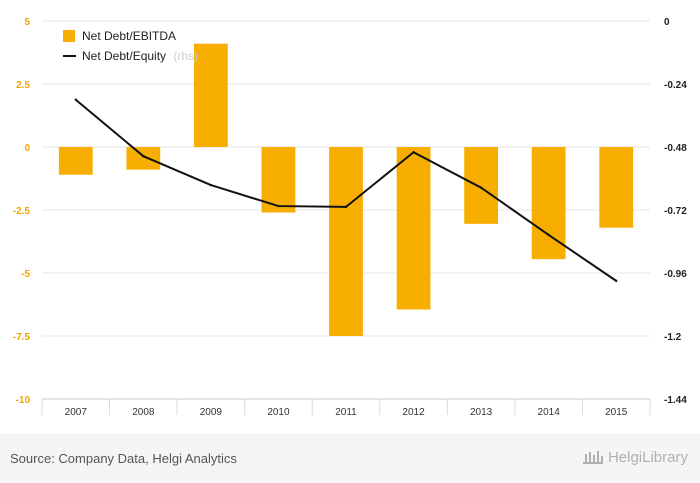 The height and width of the screenshot is (483, 700). What do you see at coordinates (69, 36) in the screenshot?
I see `legend-swatch-bar` at bounding box center [69, 36].